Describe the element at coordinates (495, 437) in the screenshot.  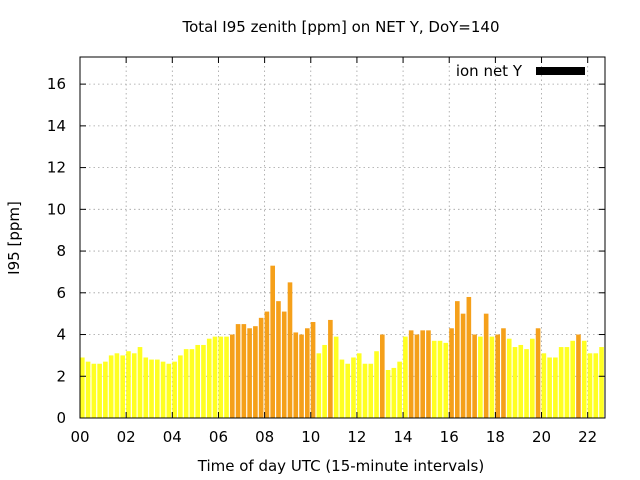
I see `x-tick-label: 18` at that location.